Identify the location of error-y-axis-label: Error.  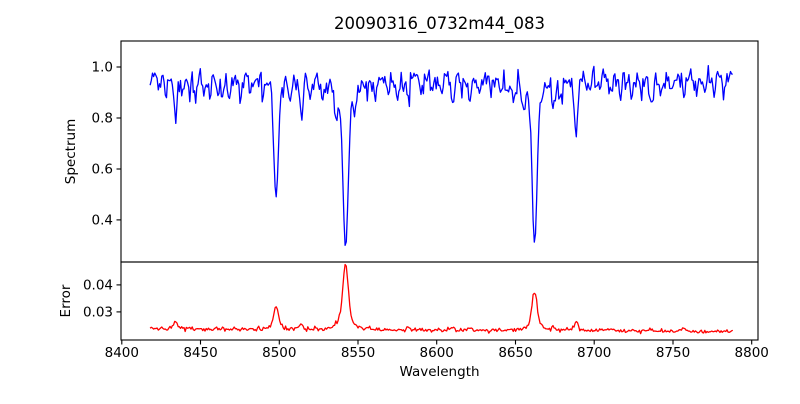
(66, 300).